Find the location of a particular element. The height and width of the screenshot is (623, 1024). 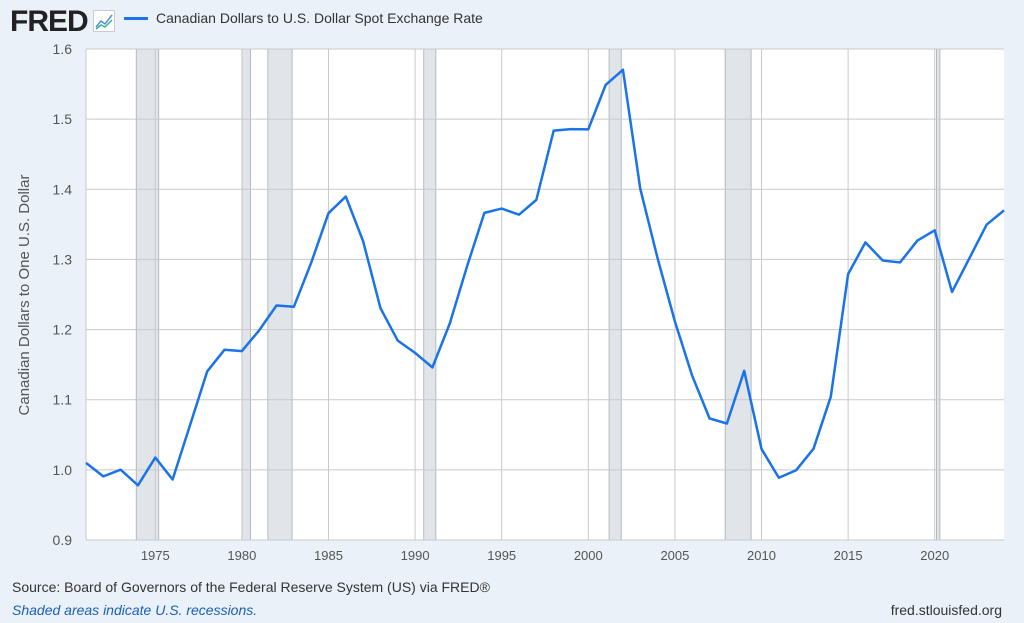

y-tick-label: 1.0 is located at coordinates (63, 470).